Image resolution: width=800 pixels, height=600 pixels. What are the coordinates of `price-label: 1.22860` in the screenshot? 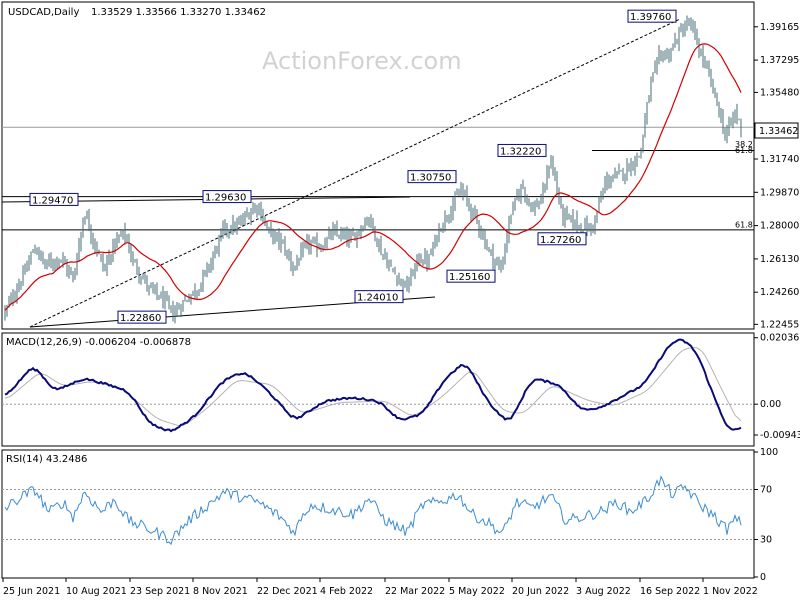 It's located at (142, 317).